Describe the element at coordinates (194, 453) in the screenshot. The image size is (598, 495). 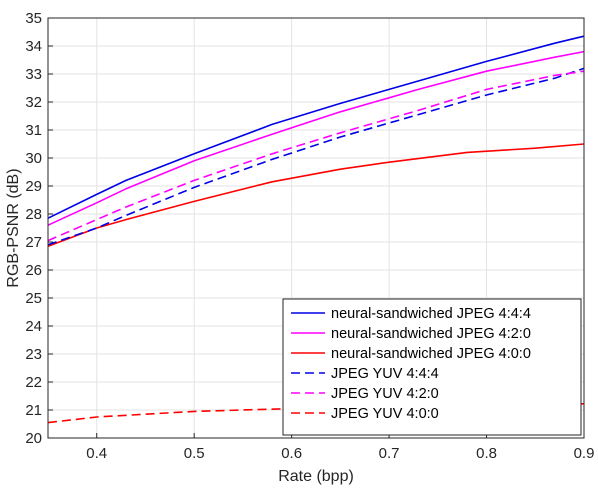
I see `x-tick-label: 0.5` at that location.